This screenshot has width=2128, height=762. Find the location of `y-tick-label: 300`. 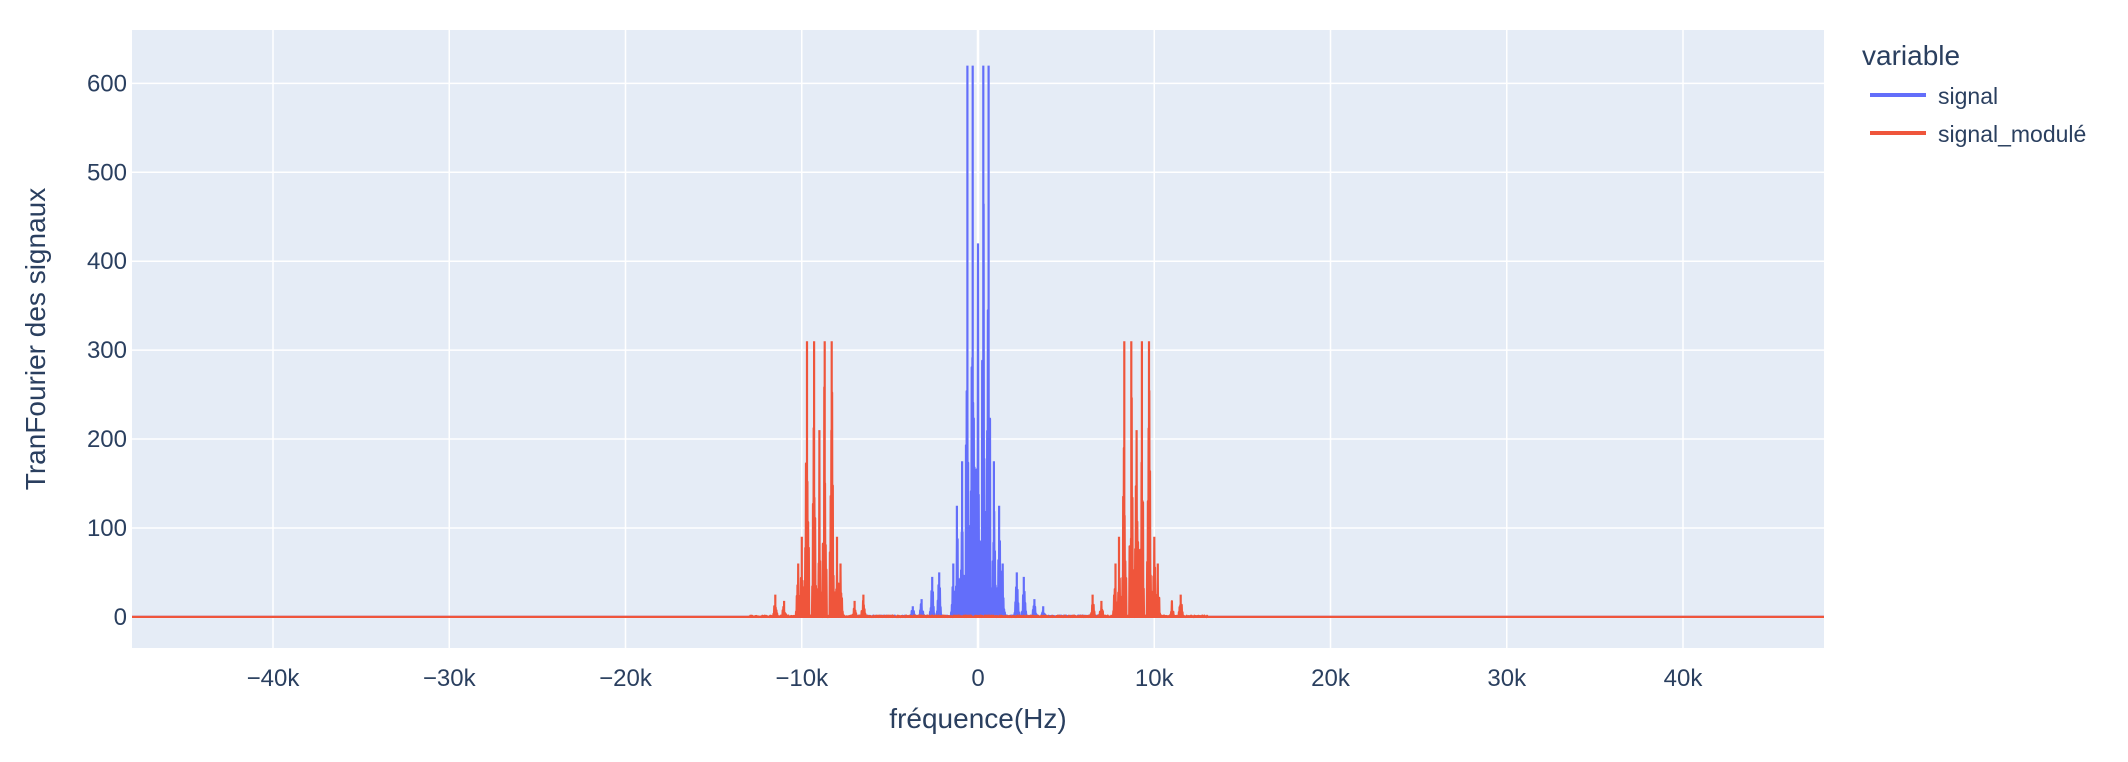

y-tick-label: 300 is located at coordinates (107, 350).